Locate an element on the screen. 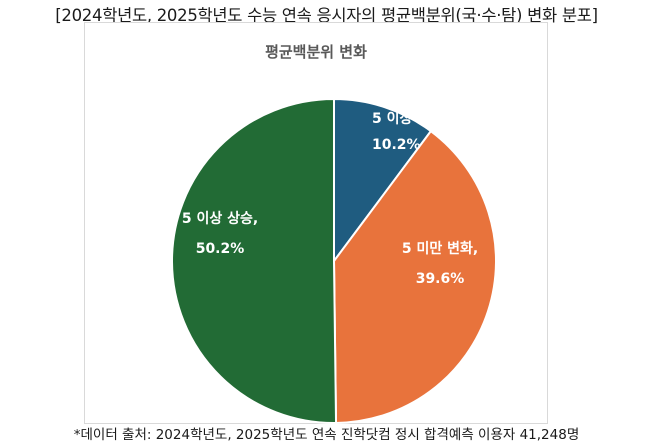 This screenshot has height=444, width=653. slice-value-label: 50.2% is located at coordinates (220, 249).